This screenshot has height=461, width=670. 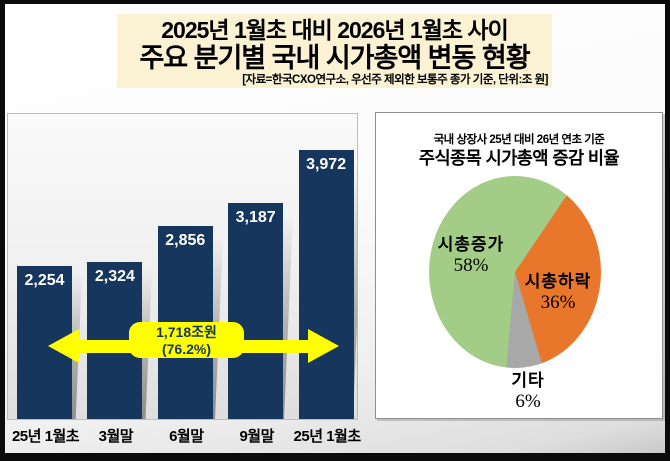 I want to click on bar-4: 3,972, so click(x=326, y=284).